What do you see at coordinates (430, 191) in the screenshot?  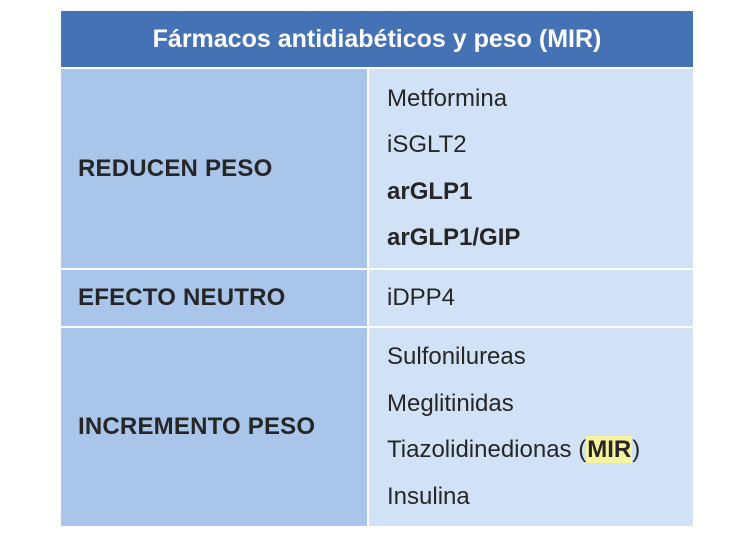 I see `drug-arglp1: arGLP1` at bounding box center [430, 191].